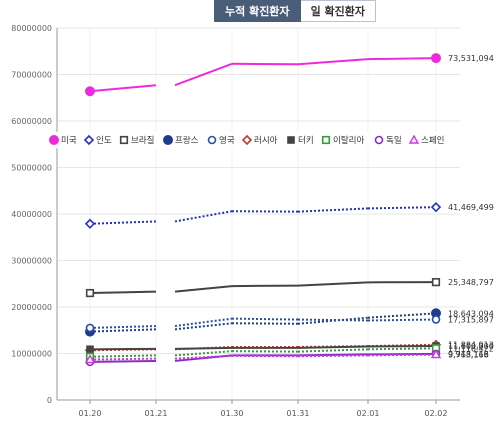 The image size is (500, 424). I want to click on legend-item: 영국, so click(221, 140).